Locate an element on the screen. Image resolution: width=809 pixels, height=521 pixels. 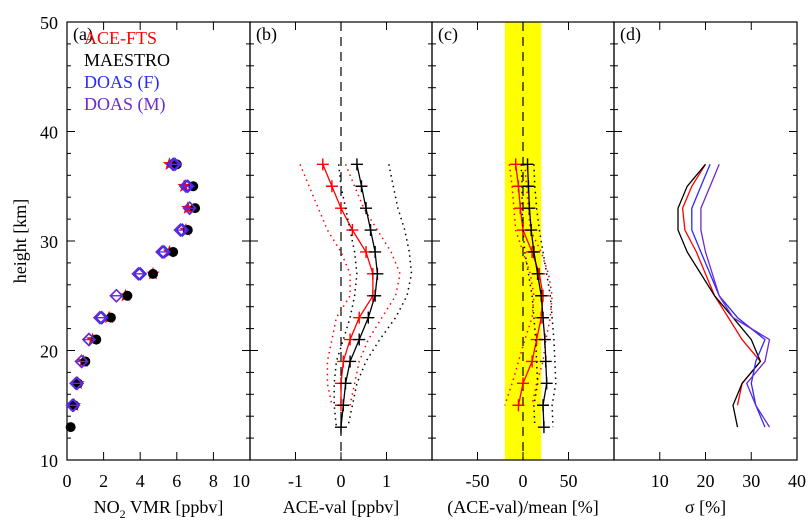
x-axis-label: ACE-val [ppbv] is located at coordinates (341, 507).